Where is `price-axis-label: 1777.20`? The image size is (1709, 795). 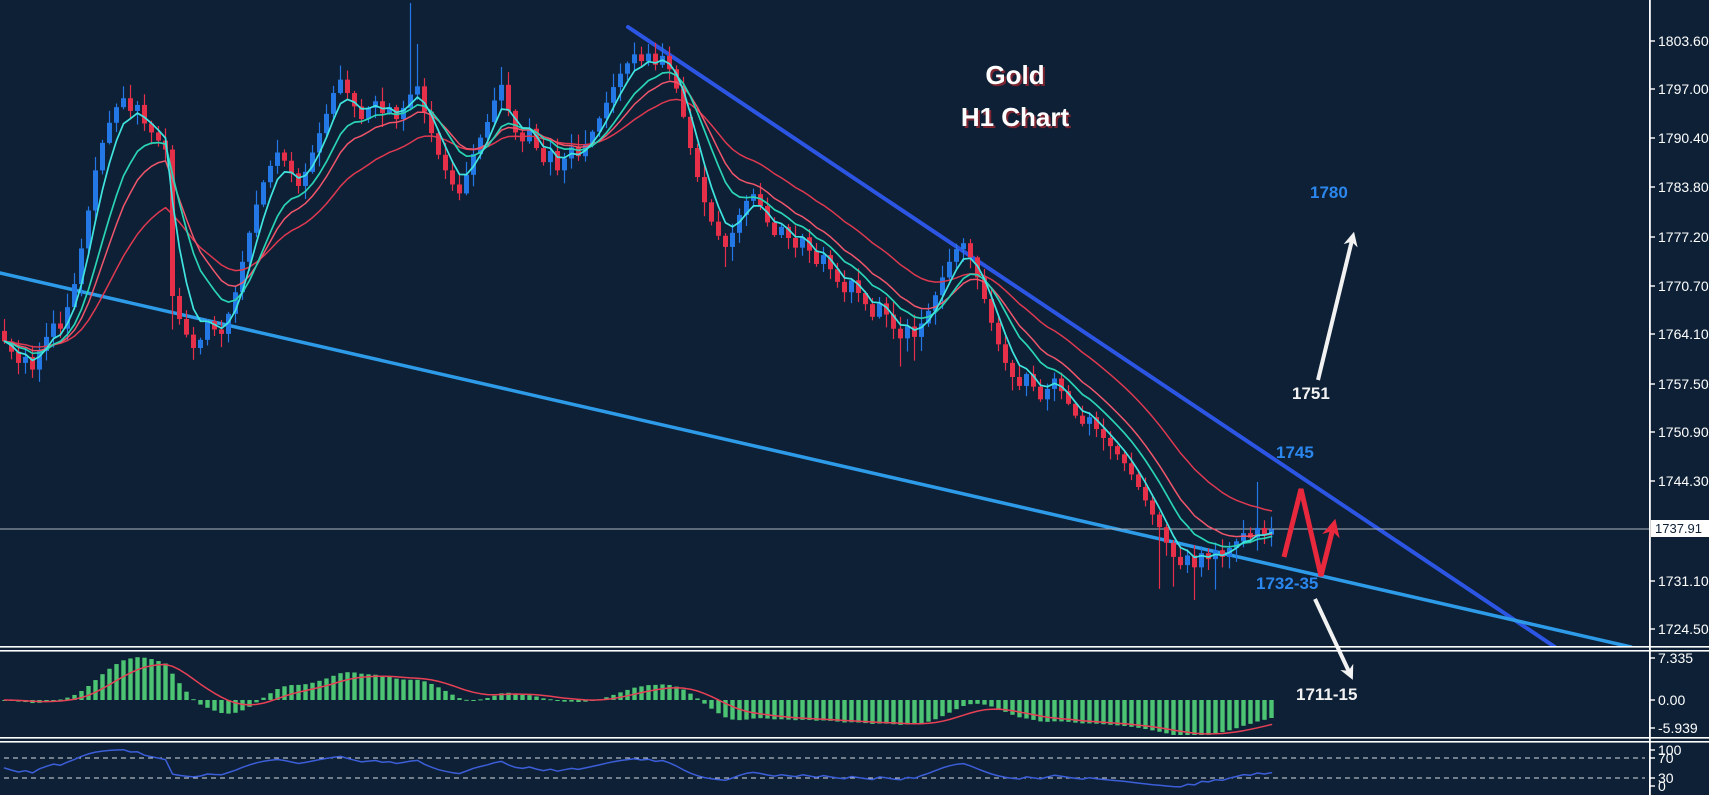 price-axis-label: 1777.20 is located at coordinates (1683, 237).